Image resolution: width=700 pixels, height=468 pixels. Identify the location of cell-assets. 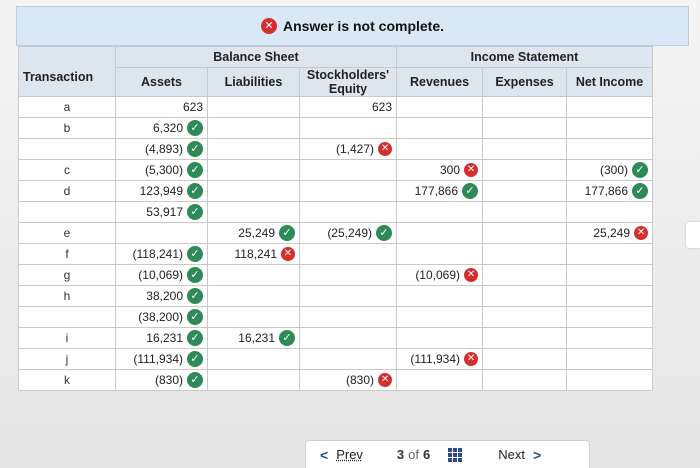
(161, 233).